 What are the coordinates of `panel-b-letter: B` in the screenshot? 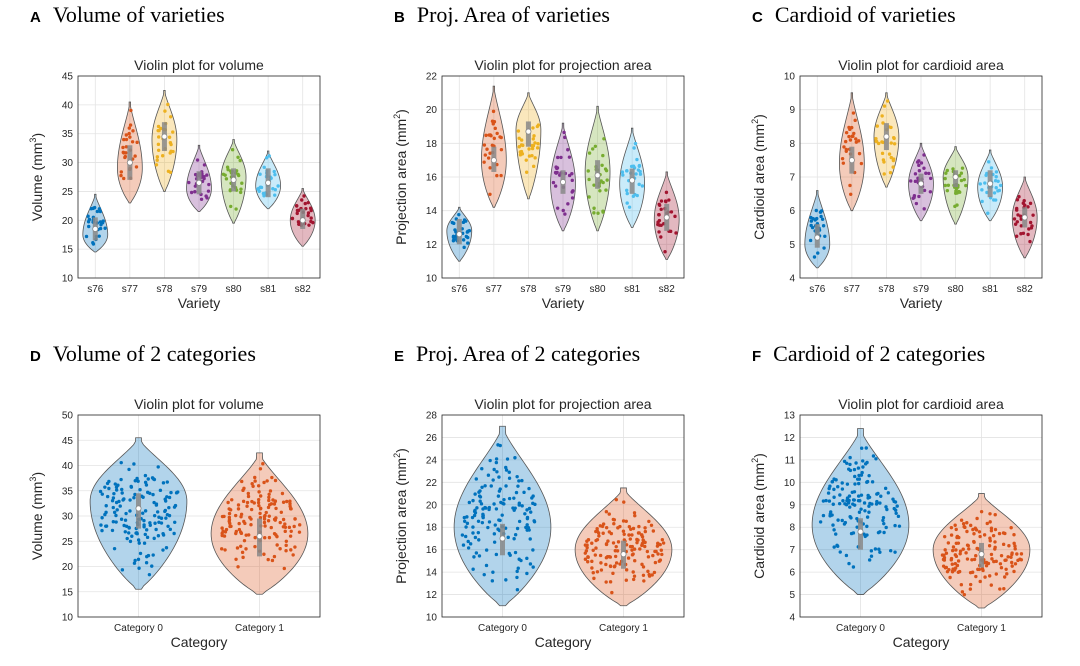 It's located at (399, 17).